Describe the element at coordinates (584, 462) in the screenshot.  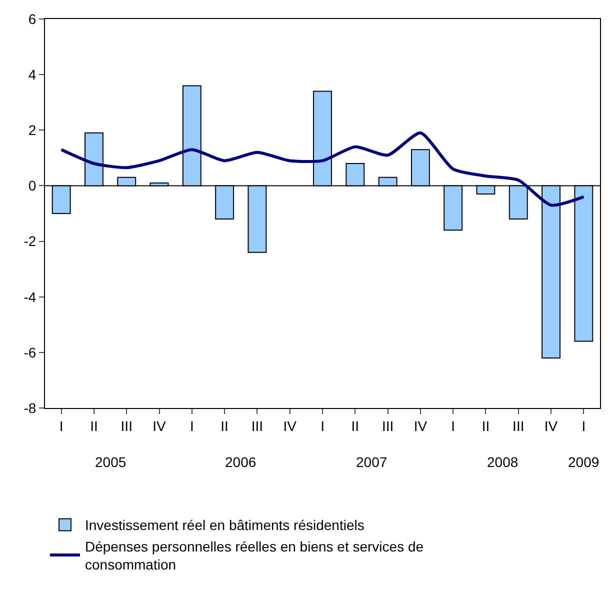
I see `text: 2009` at that location.